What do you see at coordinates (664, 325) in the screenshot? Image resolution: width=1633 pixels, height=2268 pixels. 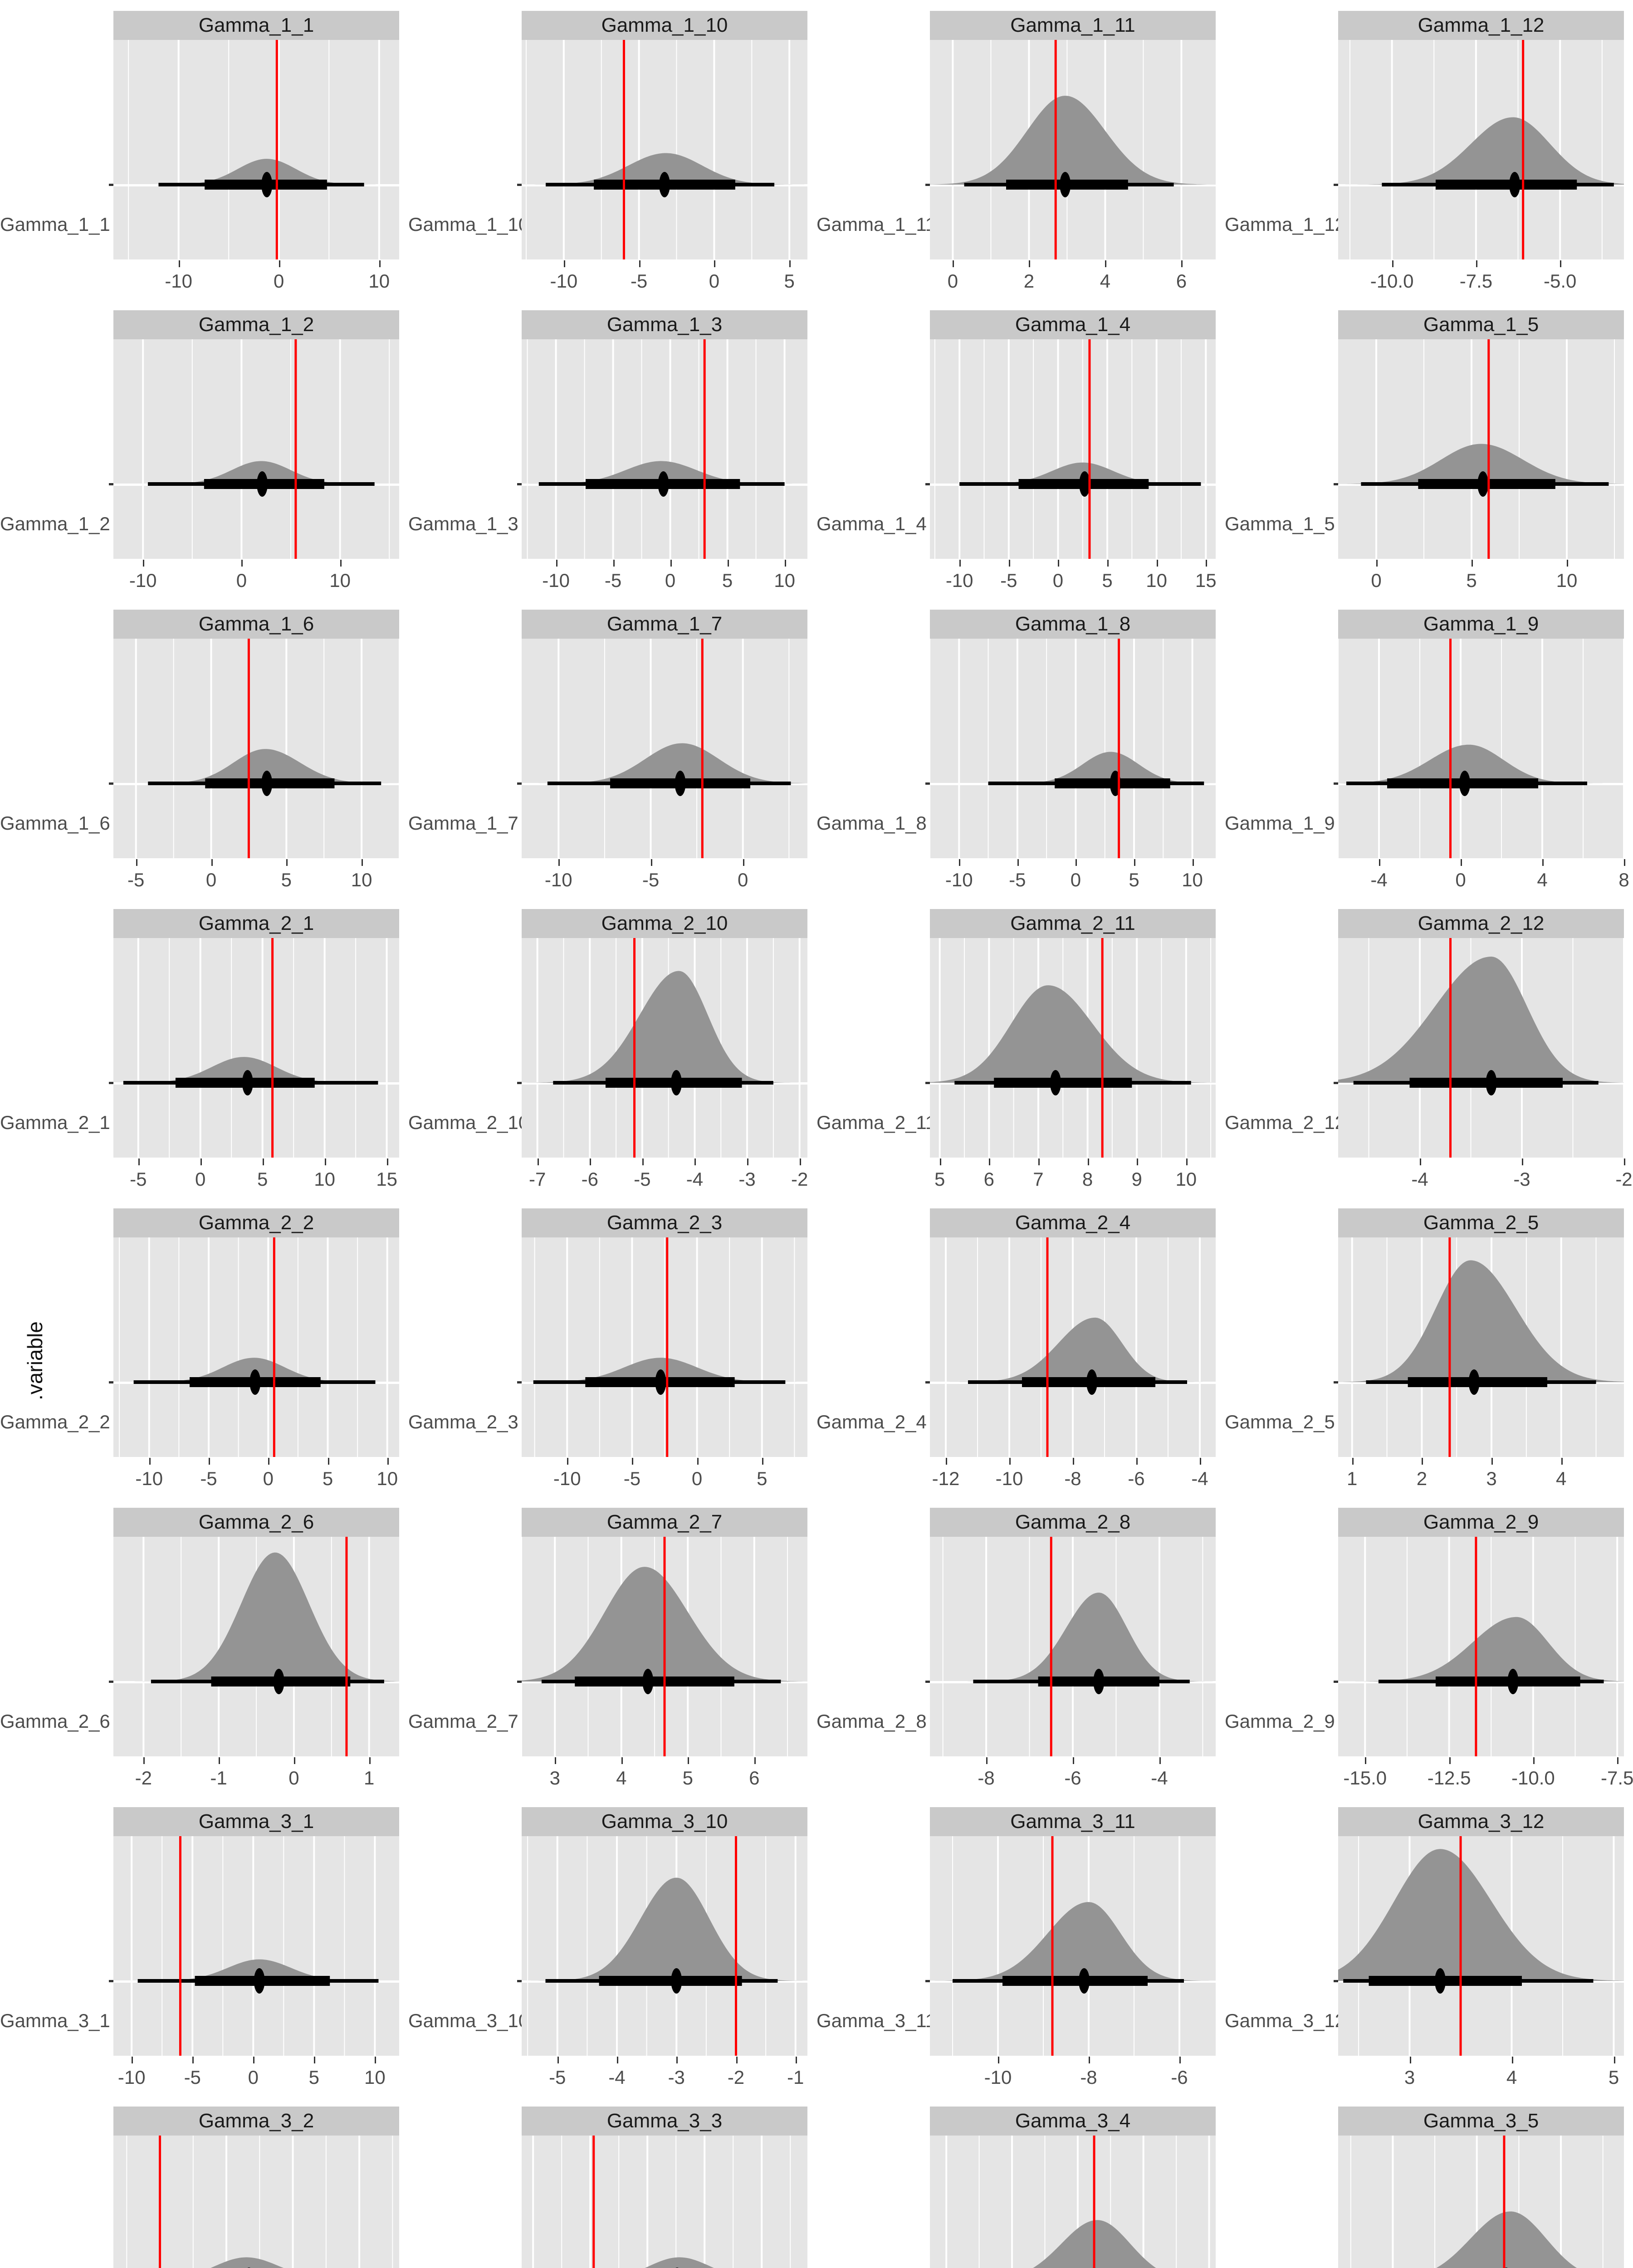 I see `facet-title: Gamma_1_3` at bounding box center [664, 325].